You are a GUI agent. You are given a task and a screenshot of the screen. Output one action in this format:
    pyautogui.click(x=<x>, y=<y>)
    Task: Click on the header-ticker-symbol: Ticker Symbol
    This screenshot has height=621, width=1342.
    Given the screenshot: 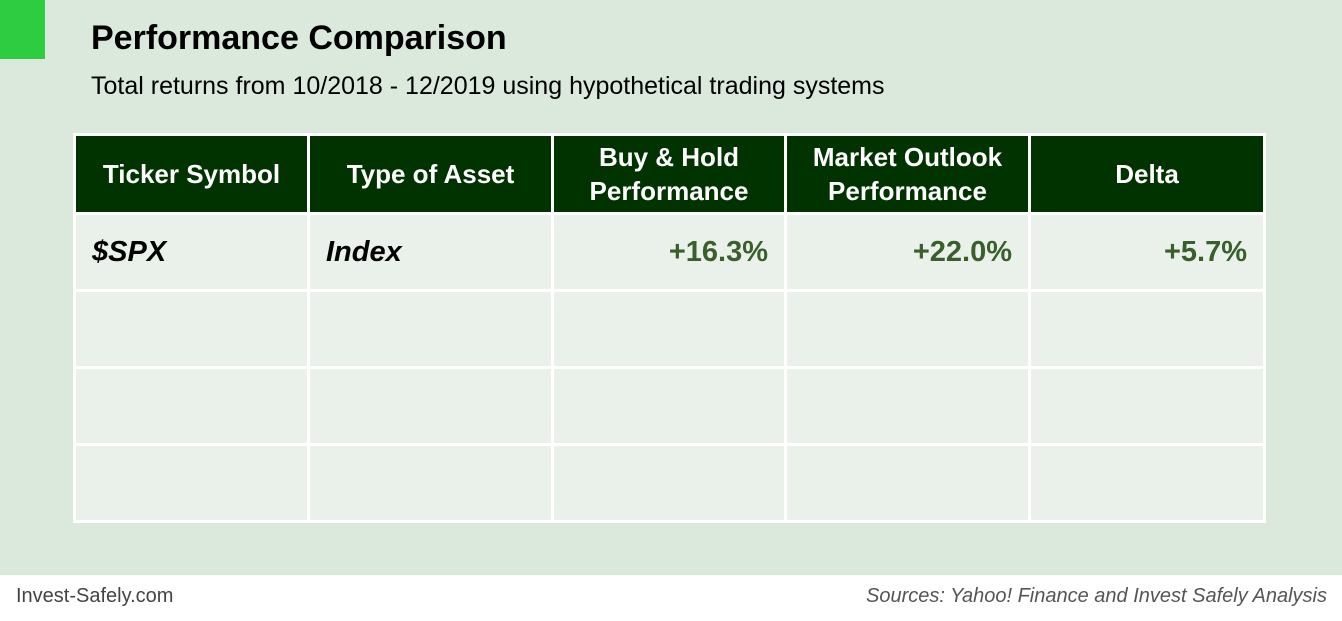 What is the action you would take?
    pyautogui.click(x=191, y=174)
    